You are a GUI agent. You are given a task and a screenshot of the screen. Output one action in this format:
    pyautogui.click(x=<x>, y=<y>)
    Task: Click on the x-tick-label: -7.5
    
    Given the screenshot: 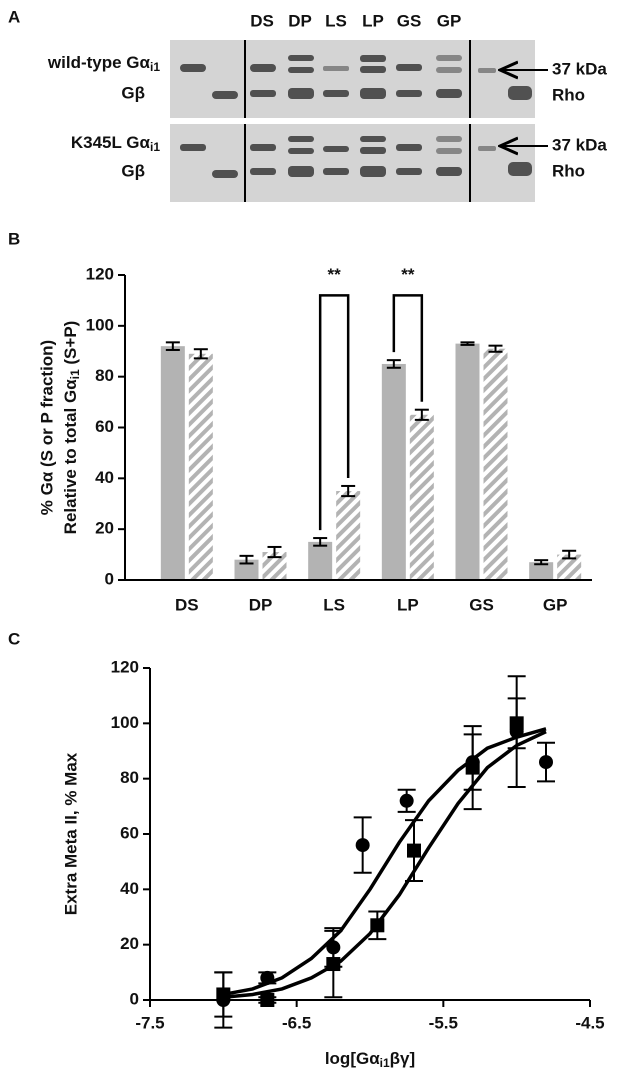 What is the action you would take?
    pyautogui.click(x=149, y=1022)
    